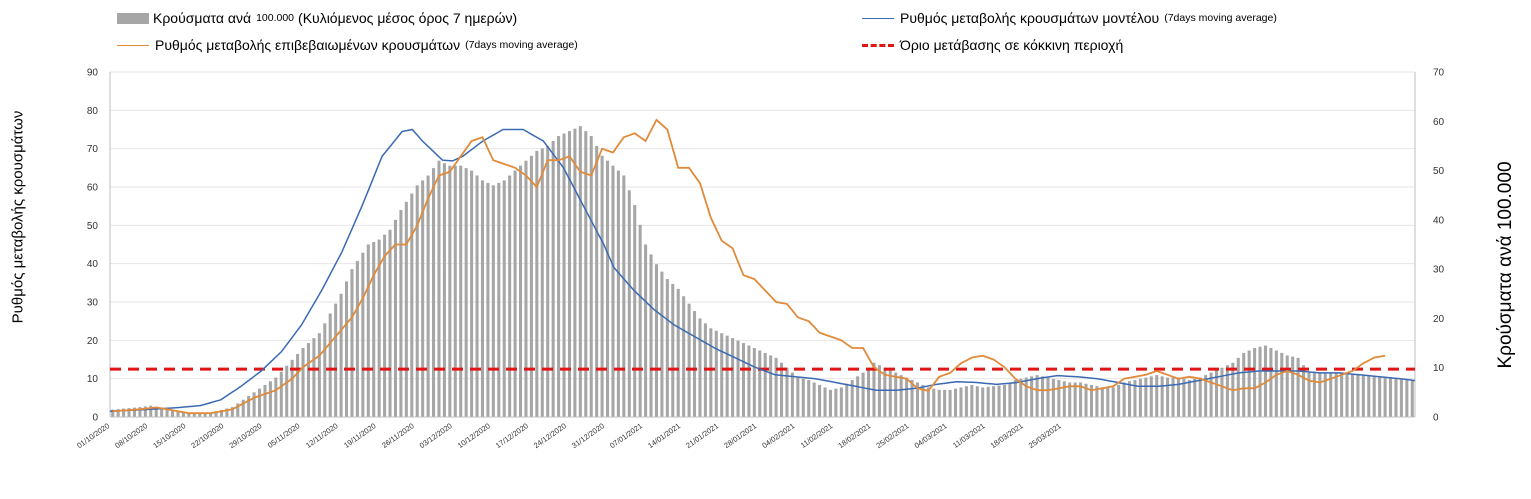 This screenshot has height=499, width=1531. Describe the element at coordinates (93, 435) in the screenshot. I see `x-tick-label: 01/10/2020` at that location.